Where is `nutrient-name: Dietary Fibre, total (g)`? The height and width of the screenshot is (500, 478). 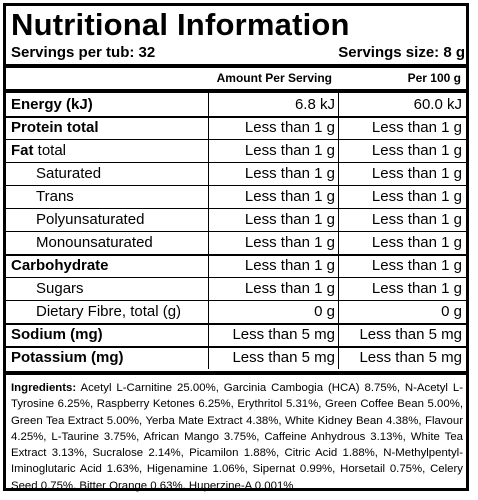
nutrient-name: Dietary Fibre, total (g) is located at coordinates (109, 311).